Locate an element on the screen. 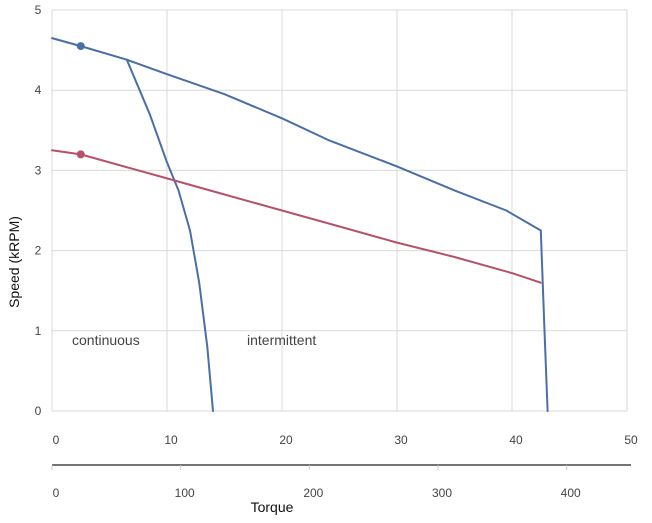 The width and height of the screenshot is (652, 523). secondary-x-tick-label: 300 is located at coordinates (442, 493).